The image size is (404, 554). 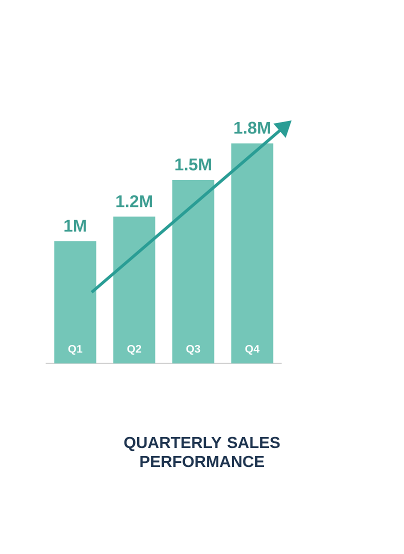 What do you see at coordinates (193, 164) in the screenshot?
I see `data-label: 1.5M` at bounding box center [193, 164].